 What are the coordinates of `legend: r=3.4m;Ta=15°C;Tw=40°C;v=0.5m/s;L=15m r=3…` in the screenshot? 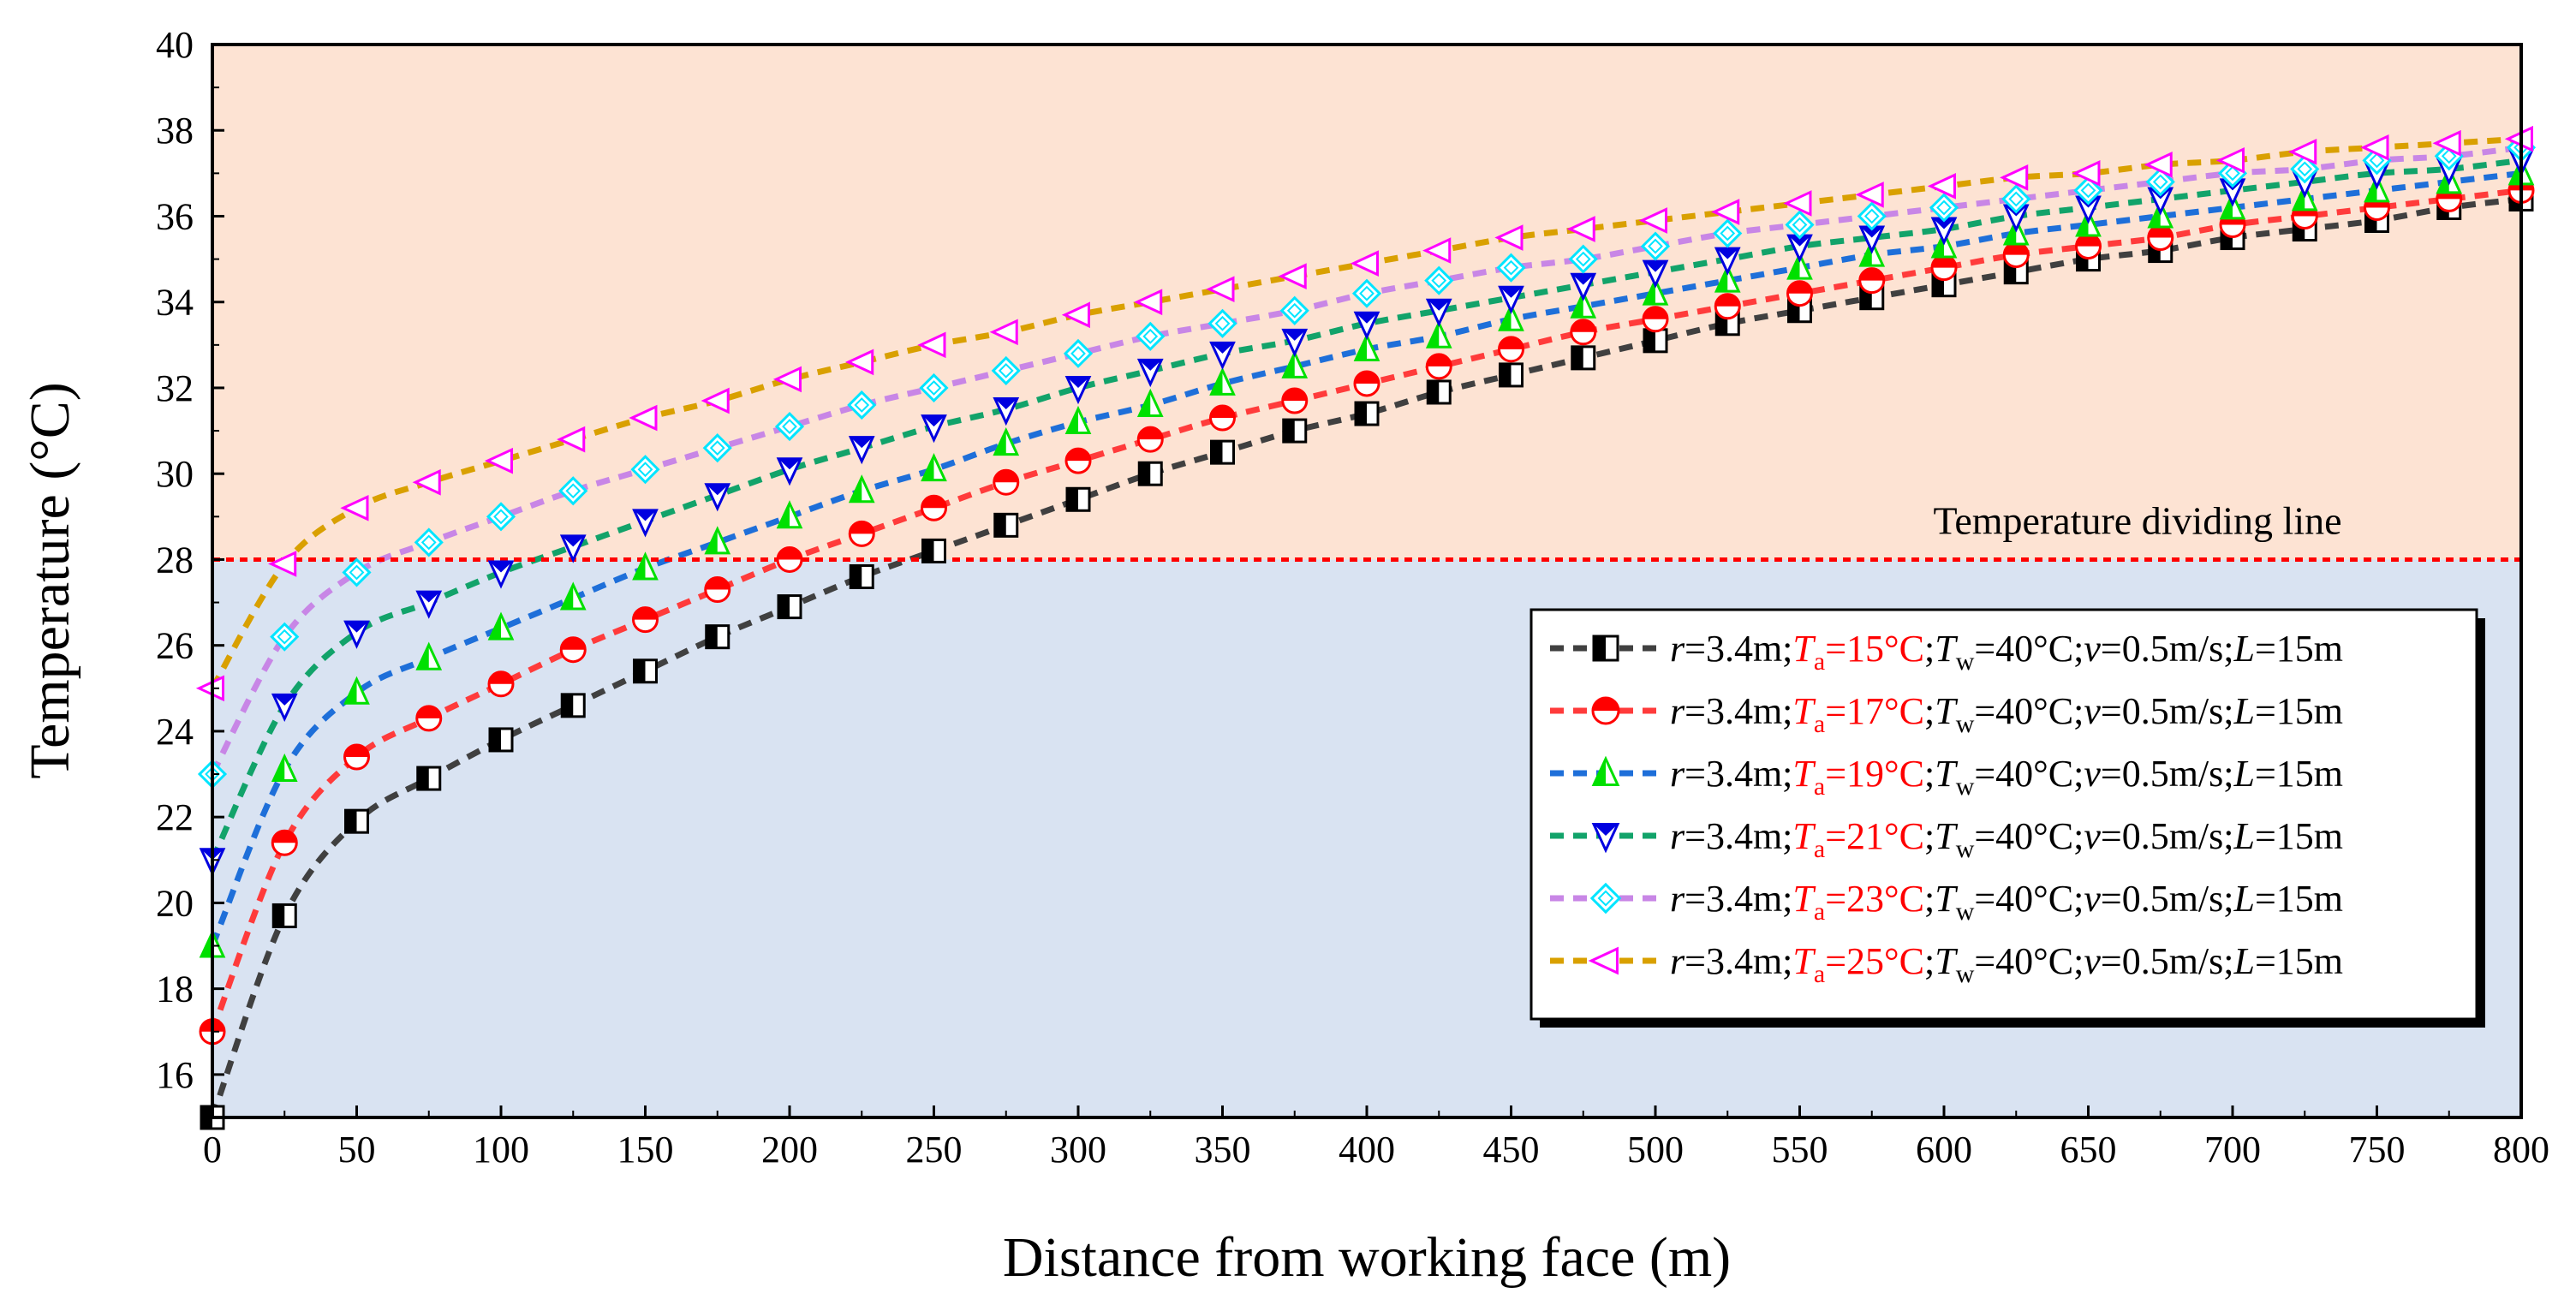 It's located at (2007, 818).